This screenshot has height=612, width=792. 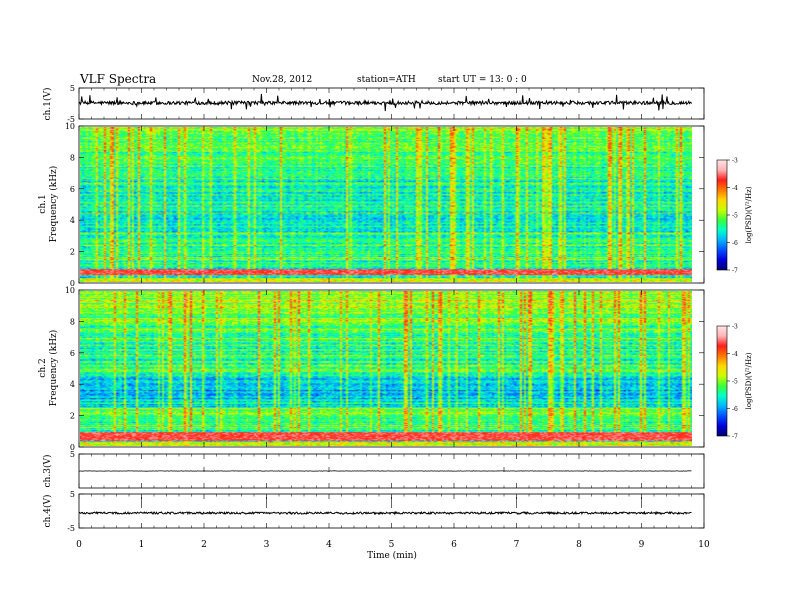 I want to click on x-tick-label: 7, so click(x=517, y=545).